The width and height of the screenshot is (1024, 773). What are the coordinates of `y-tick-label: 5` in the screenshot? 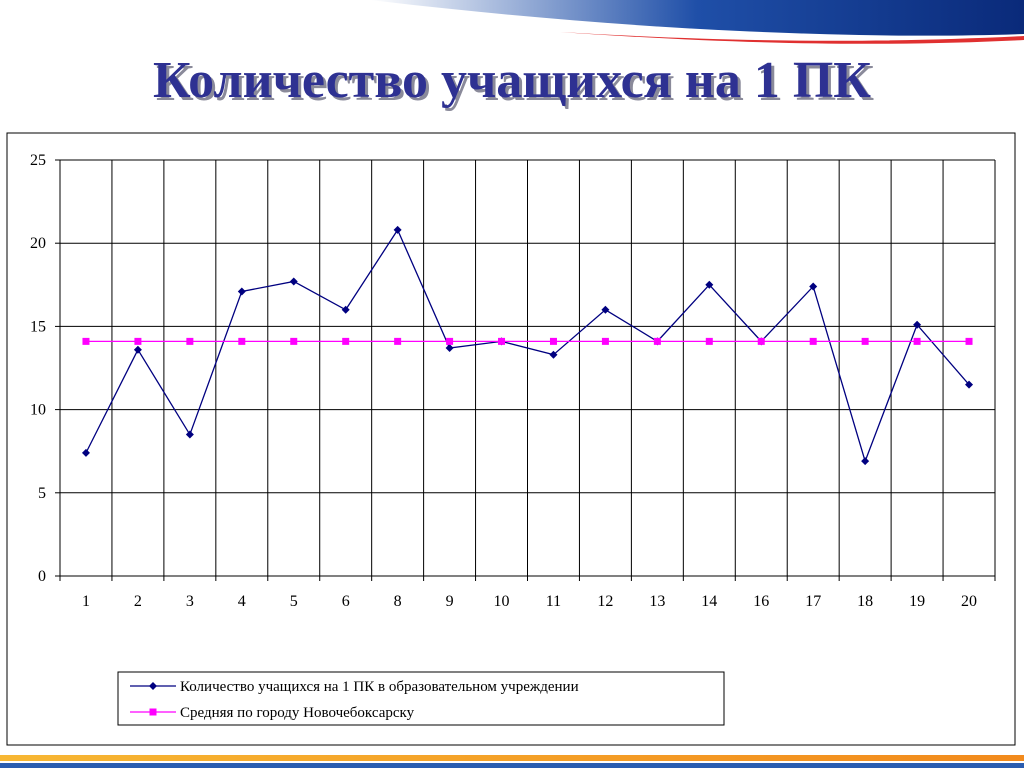 It's located at (42, 493).